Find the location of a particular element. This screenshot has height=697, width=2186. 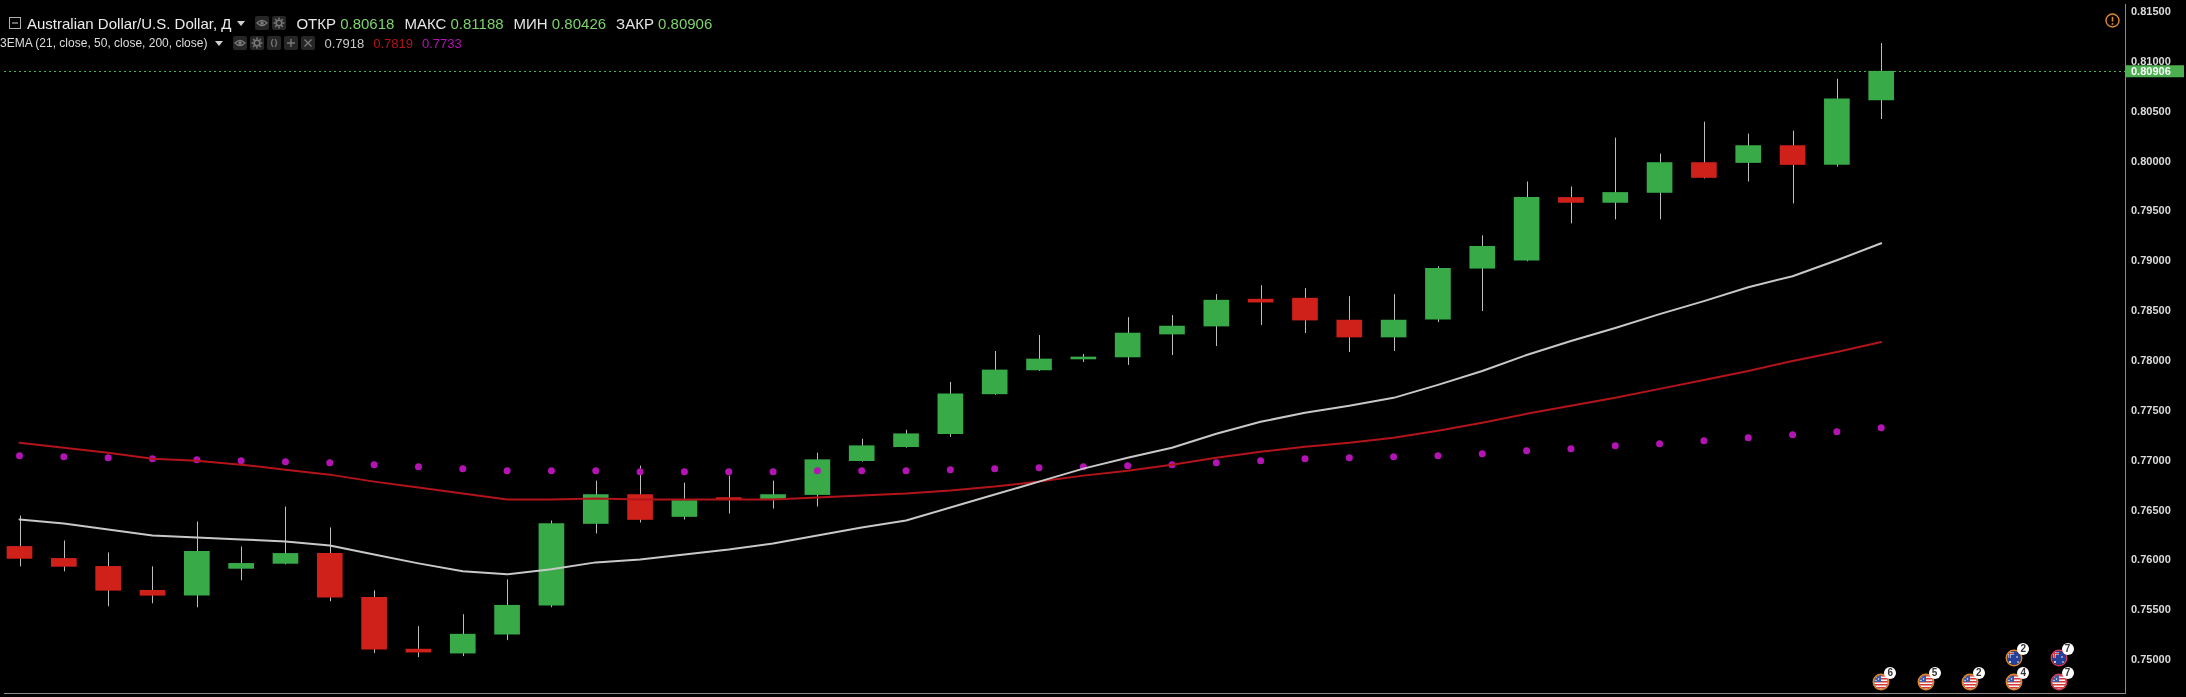

legend-title: 3EMA (21, close, 50, close, 200, close) is located at coordinates (104, 43).